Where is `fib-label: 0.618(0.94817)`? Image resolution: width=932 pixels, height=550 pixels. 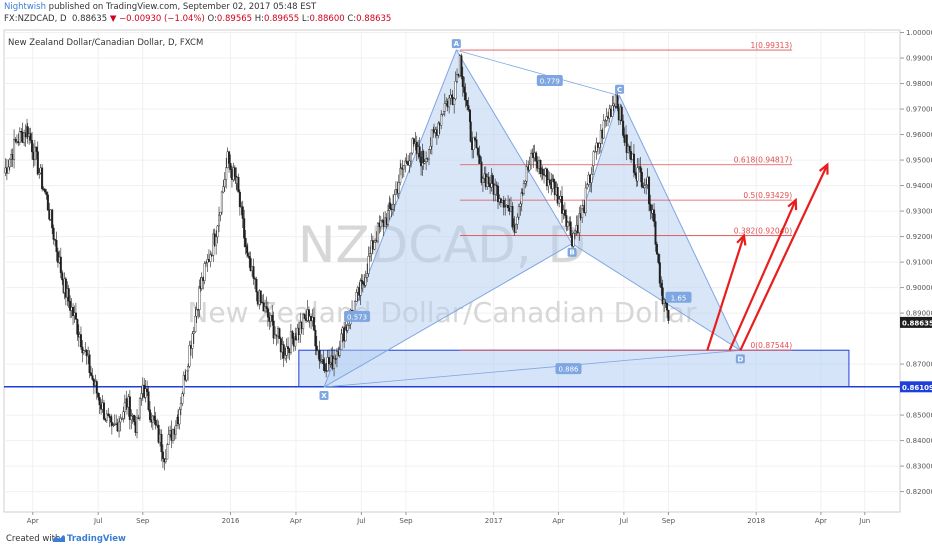
fib-label: 0.618(0.94817) is located at coordinates (763, 160).